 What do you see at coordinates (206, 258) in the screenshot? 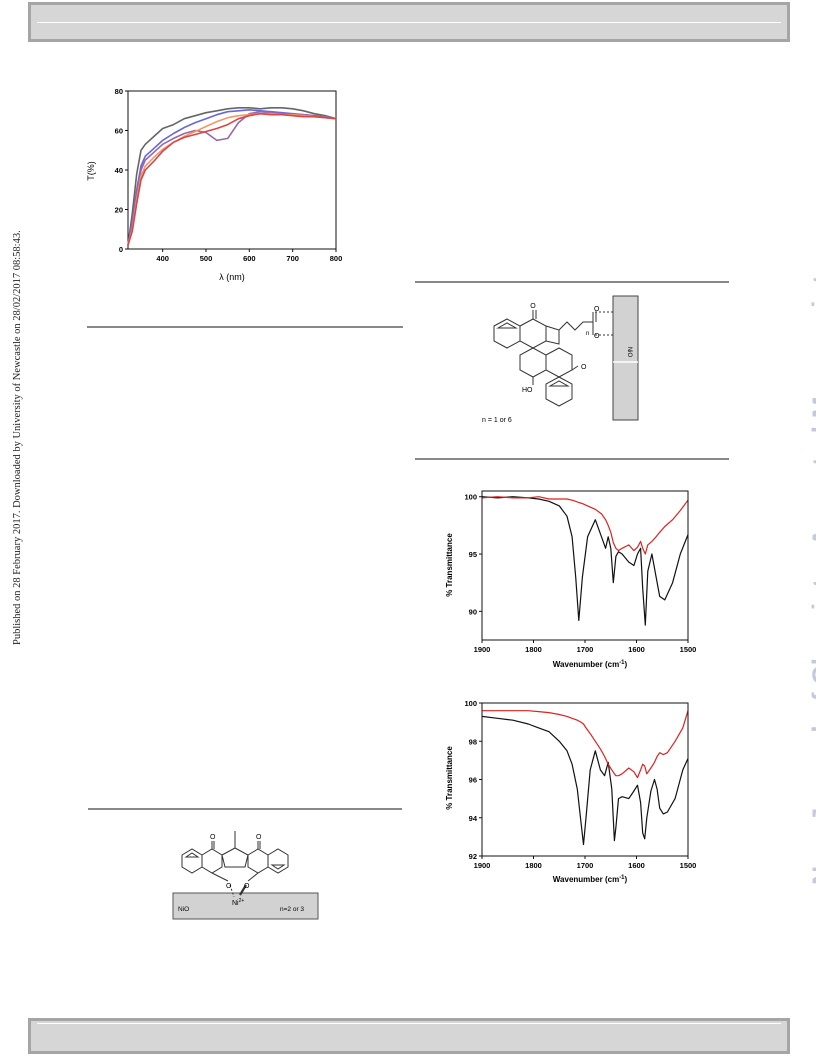
I see `x-tick-label: 500` at bounding box center [206, 258].